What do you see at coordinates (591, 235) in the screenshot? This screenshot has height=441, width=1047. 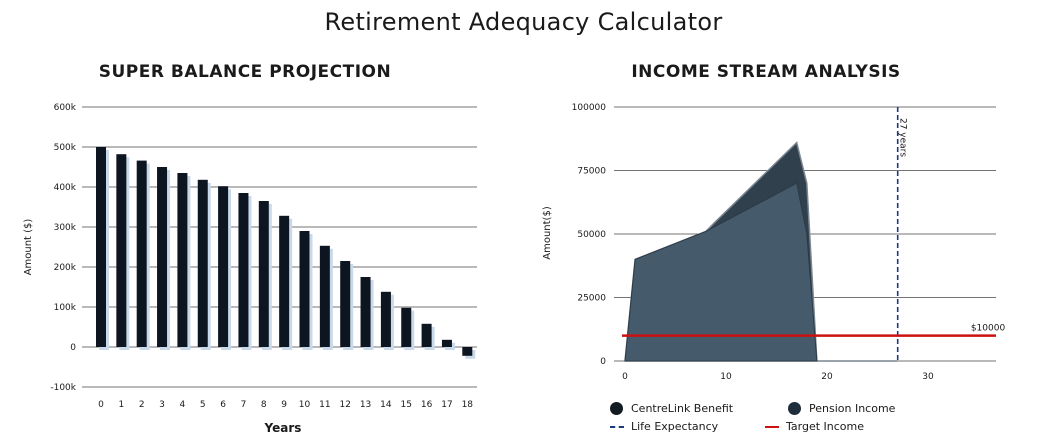 I see `y-tick-label: 50000` at bounding box center [591, 235].